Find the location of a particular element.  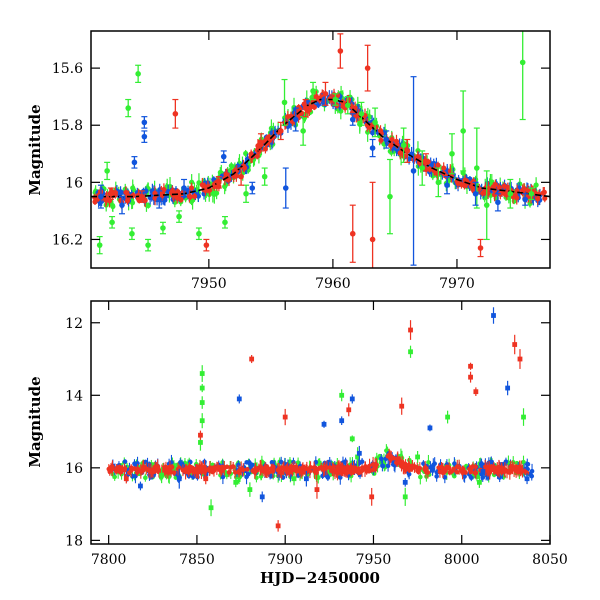

top-y-tick-label: 16.2 is located at coordinates (67, 240).